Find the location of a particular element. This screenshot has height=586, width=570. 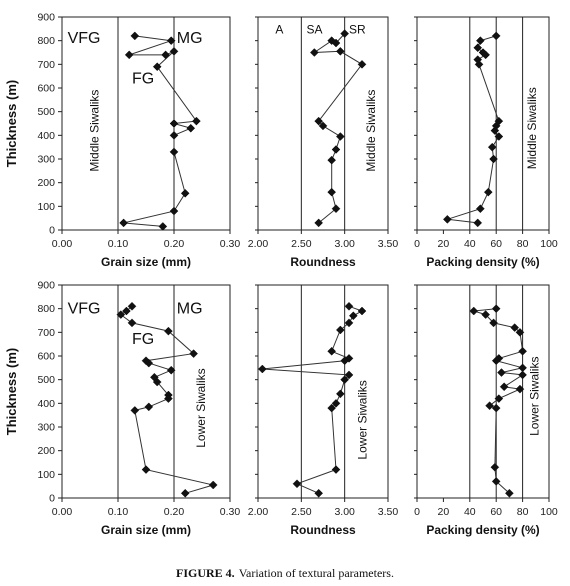

y-tick-label: 800 is located at coordinates (46, 41).